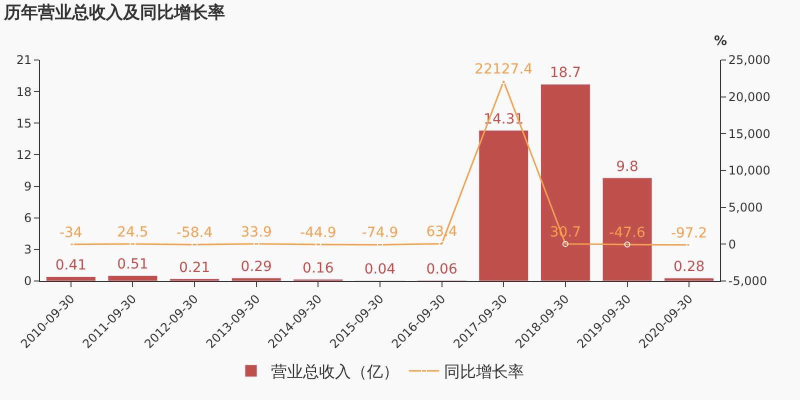 The image size is (800, 400). Describe the element at coordinates (749, 133) in the screenshot. I see `y2-tick-label: 15,000` at that location.